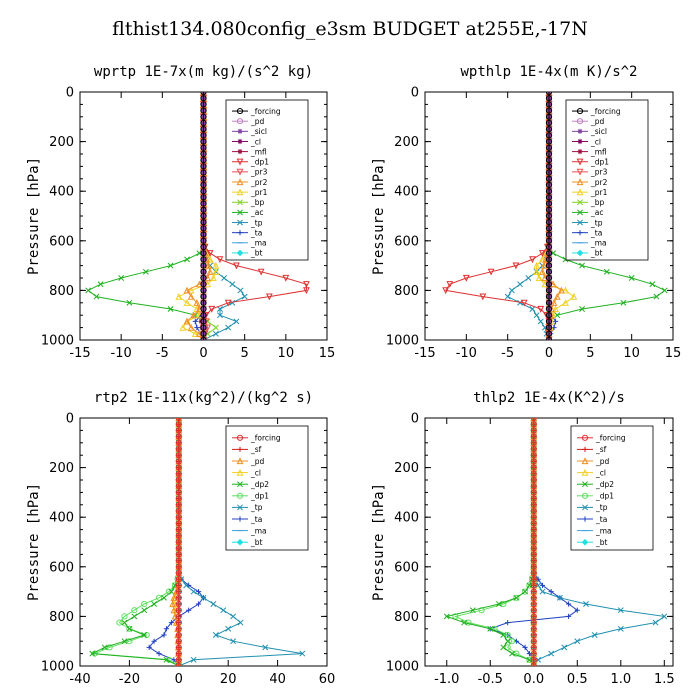 This screenshot has height=700, width=700. Describe the element at coordinates (406, 142) in the screenshot. I see `y-tick-label: 200` at that location.